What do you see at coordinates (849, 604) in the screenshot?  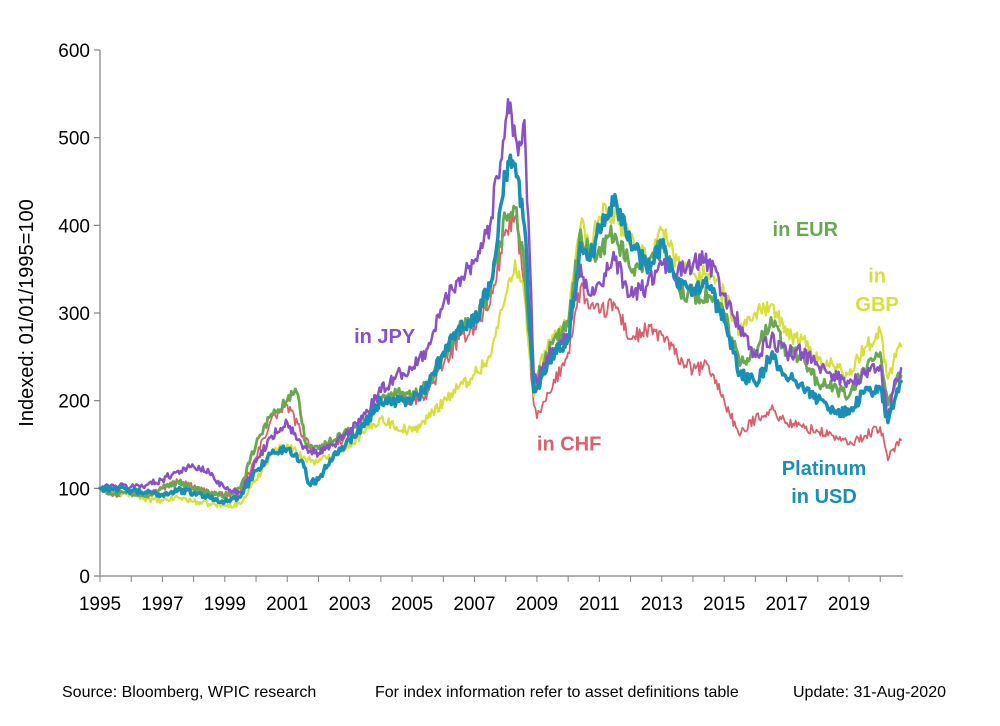 I see `x-tick-label: 2019` at bounding box center [849, 604].